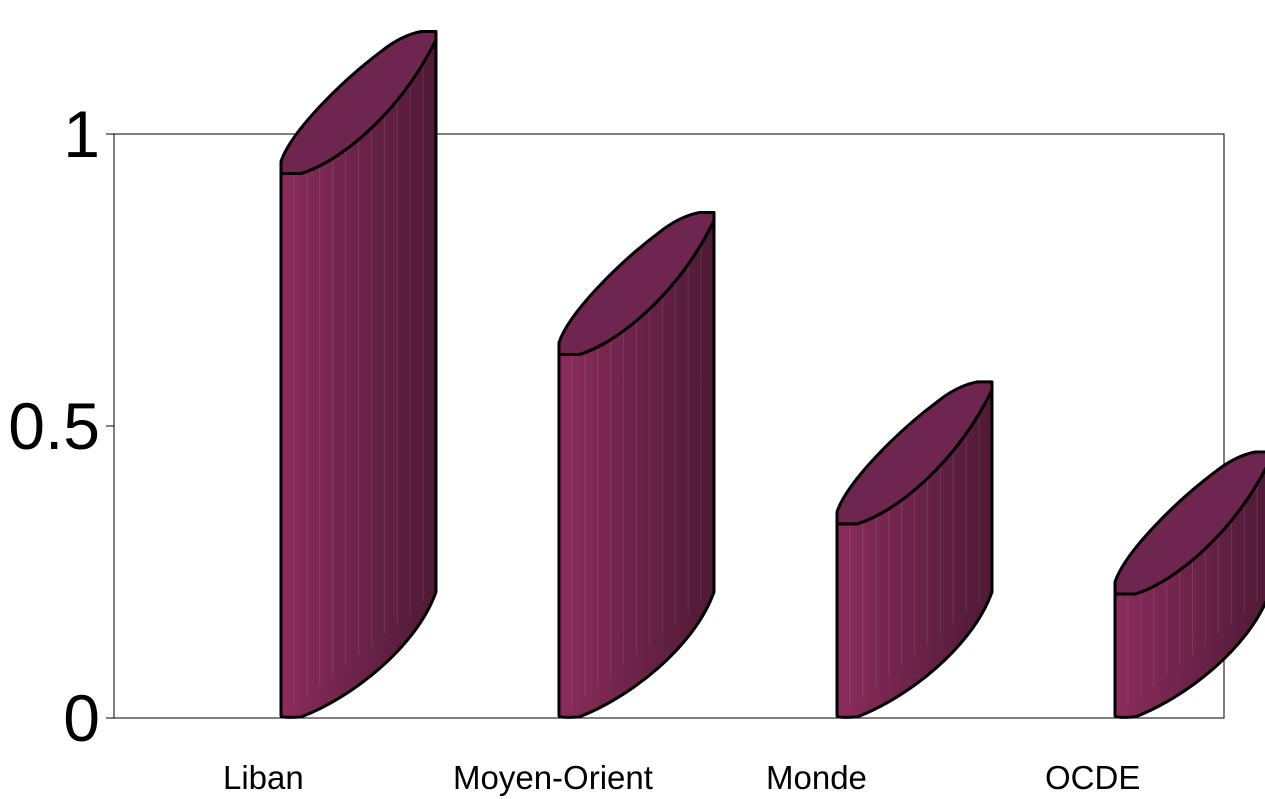  I want to click on y-axis: 00.51, so click(61, 426).